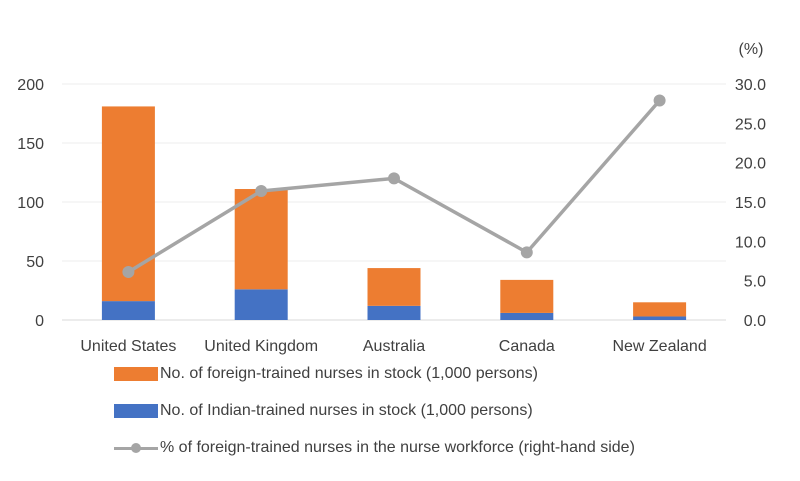  I want to click on left-tick-label: 150, so click(30, 144).